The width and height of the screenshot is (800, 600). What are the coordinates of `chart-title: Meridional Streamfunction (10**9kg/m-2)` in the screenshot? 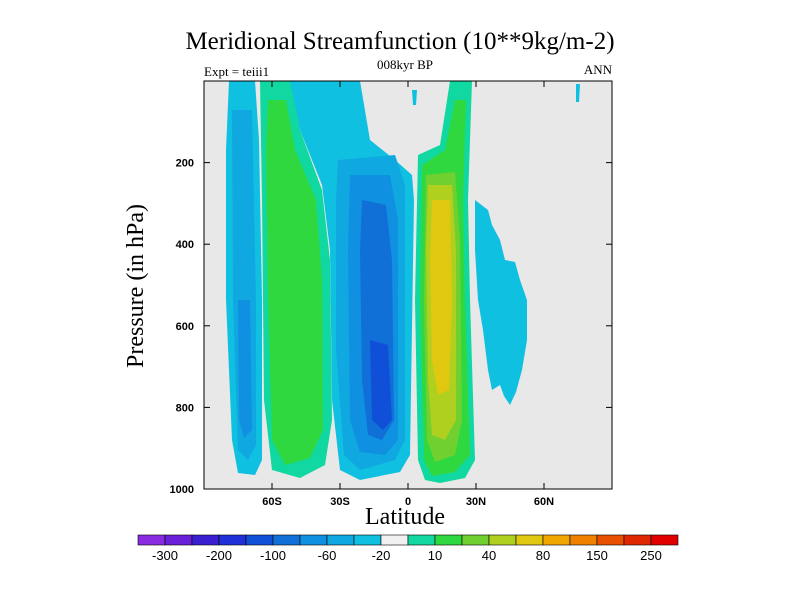 It's located at (400, 41).